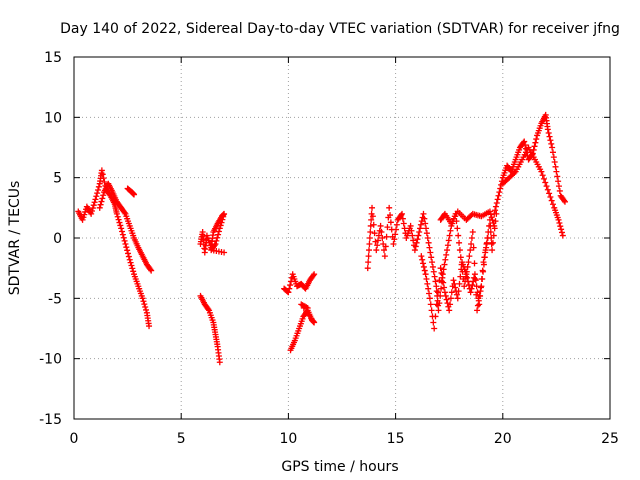 This screenshot has height=480, width=640. I want to click on y-tick-label: 0, so click(57, 239).